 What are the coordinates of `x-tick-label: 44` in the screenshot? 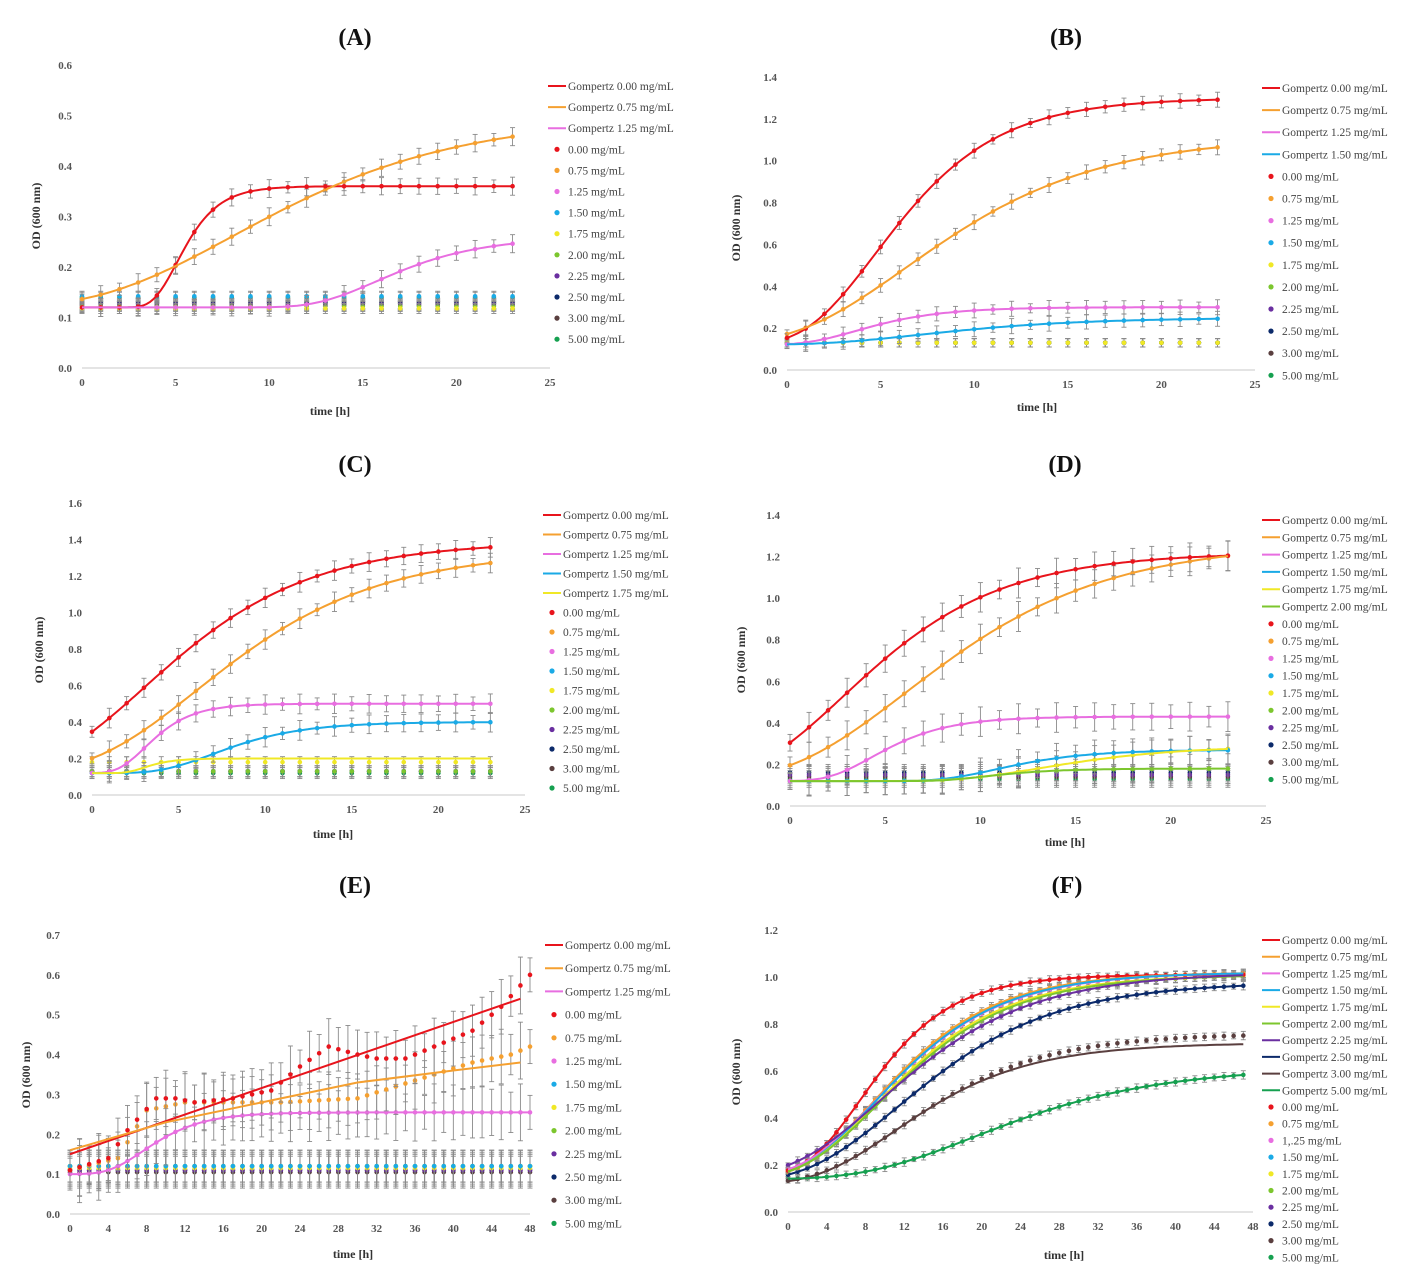 It's located at (492, 1229).